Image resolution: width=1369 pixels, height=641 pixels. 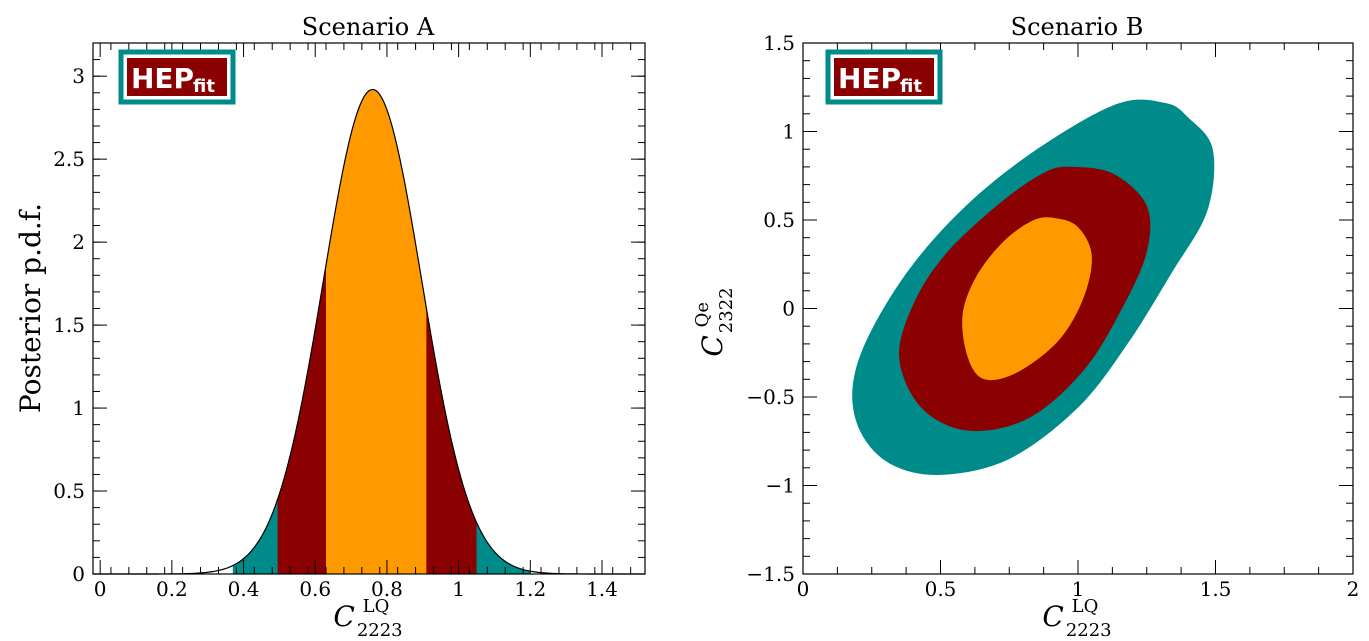 What do you see at coordinates (1353, 589) in the screenshot?
I see `chart-b-xtick-label: 2` at bounding box center [1353, 589].